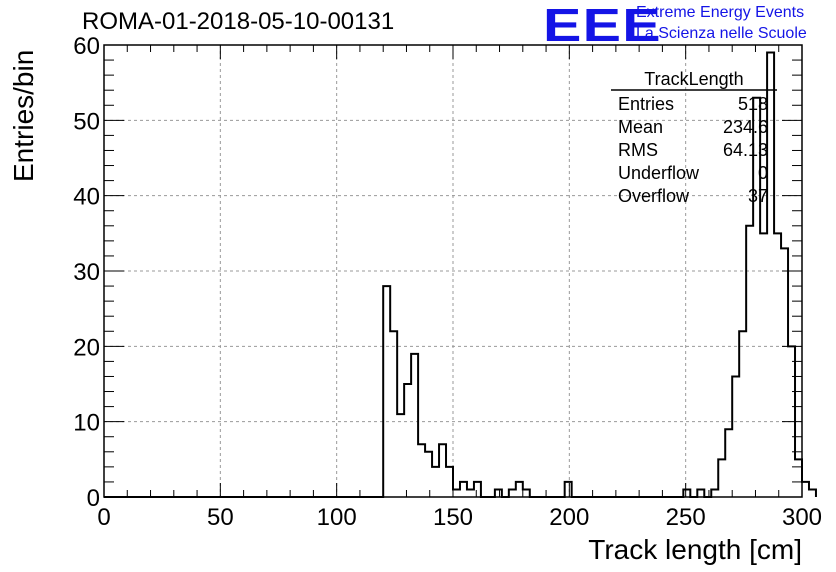 Image resolution: width=836 pixels, height=572 pixels. Describe the element at coordinates (569, 517) in the screenshot. I see `x-tick-label: 200` at that location.